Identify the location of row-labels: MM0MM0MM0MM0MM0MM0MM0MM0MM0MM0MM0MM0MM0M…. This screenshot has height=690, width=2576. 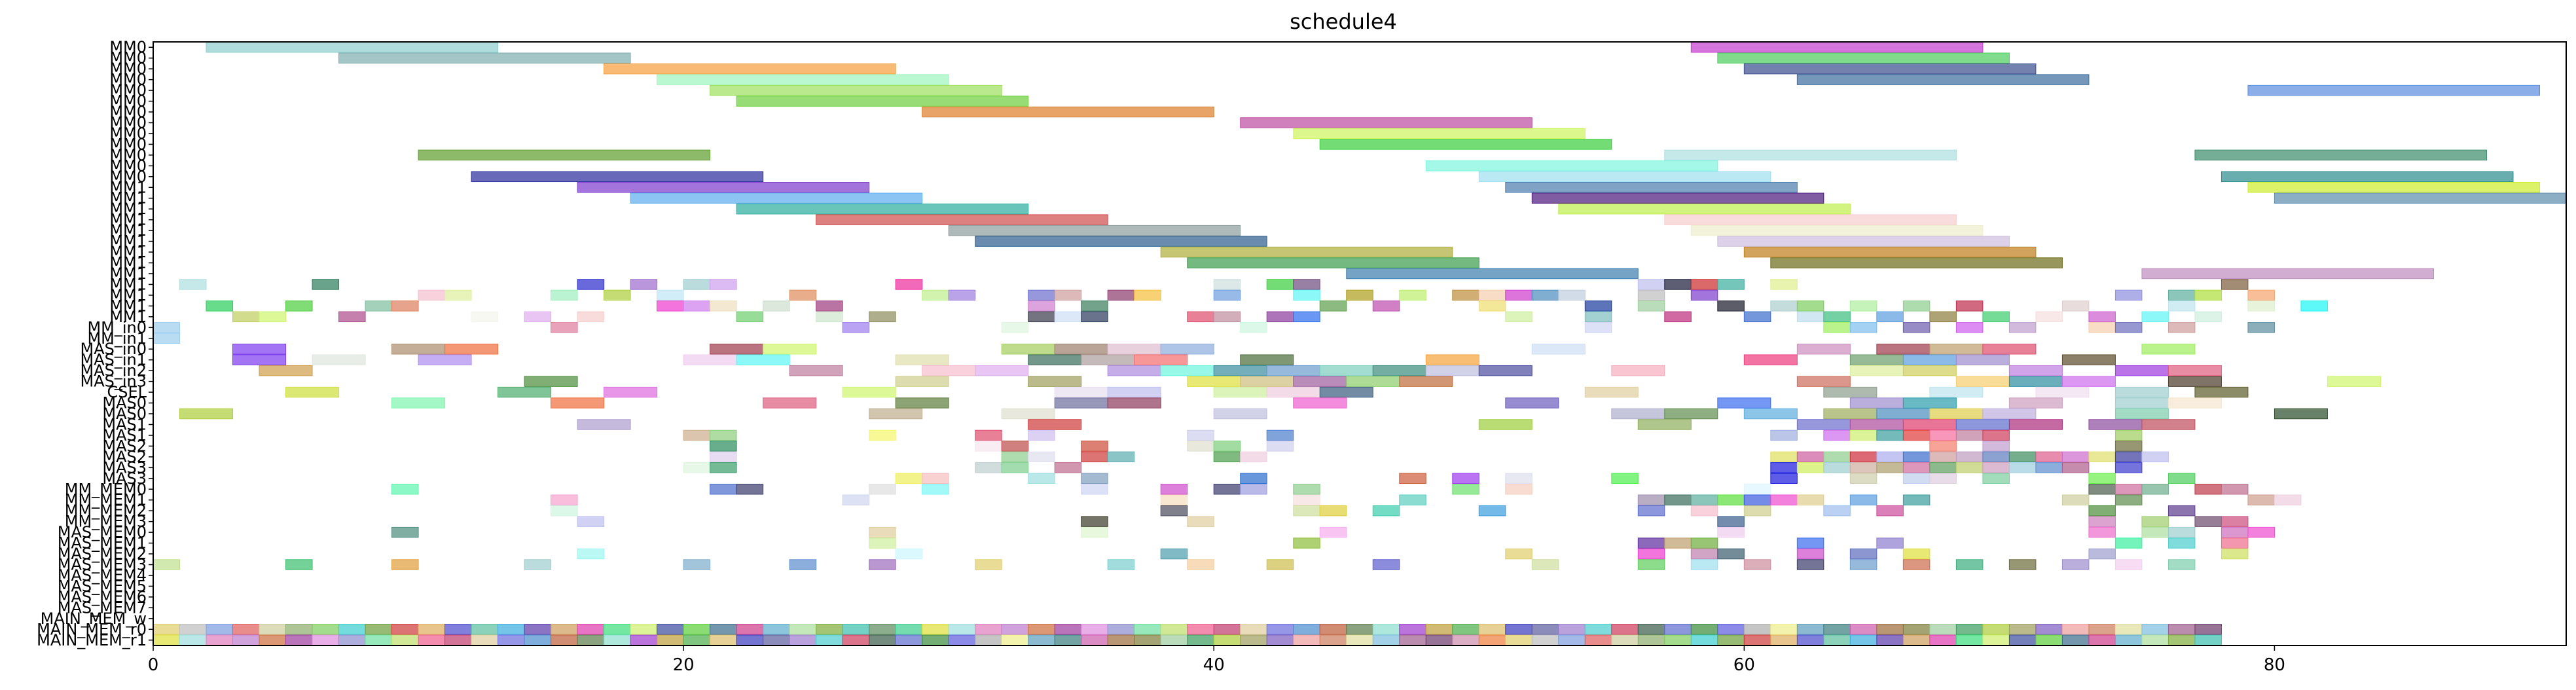
(95, 343).